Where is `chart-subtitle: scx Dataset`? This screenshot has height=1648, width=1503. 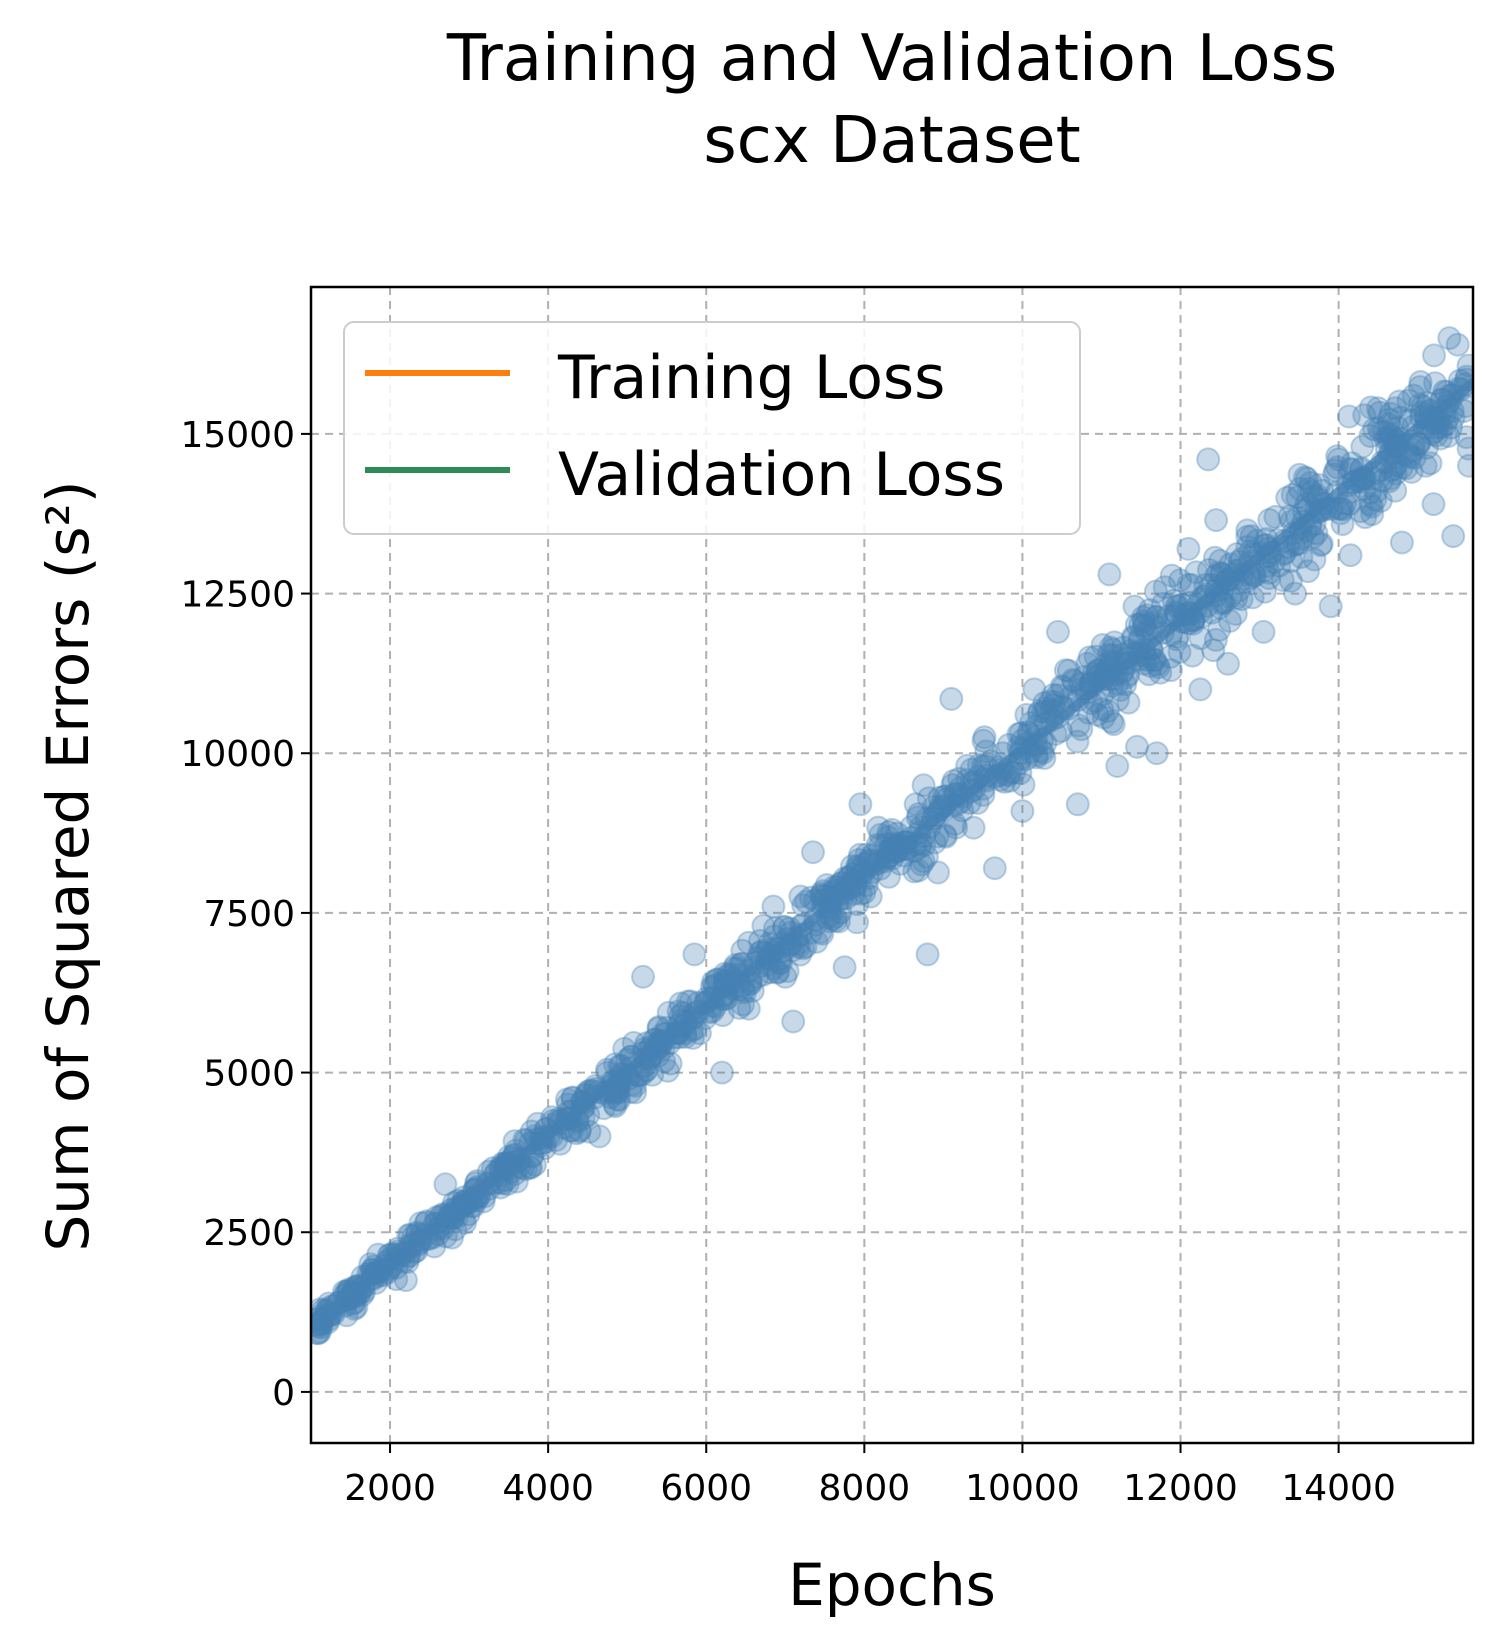 chart-subtitle: scx Dataset is located at coordinates (891, 141).